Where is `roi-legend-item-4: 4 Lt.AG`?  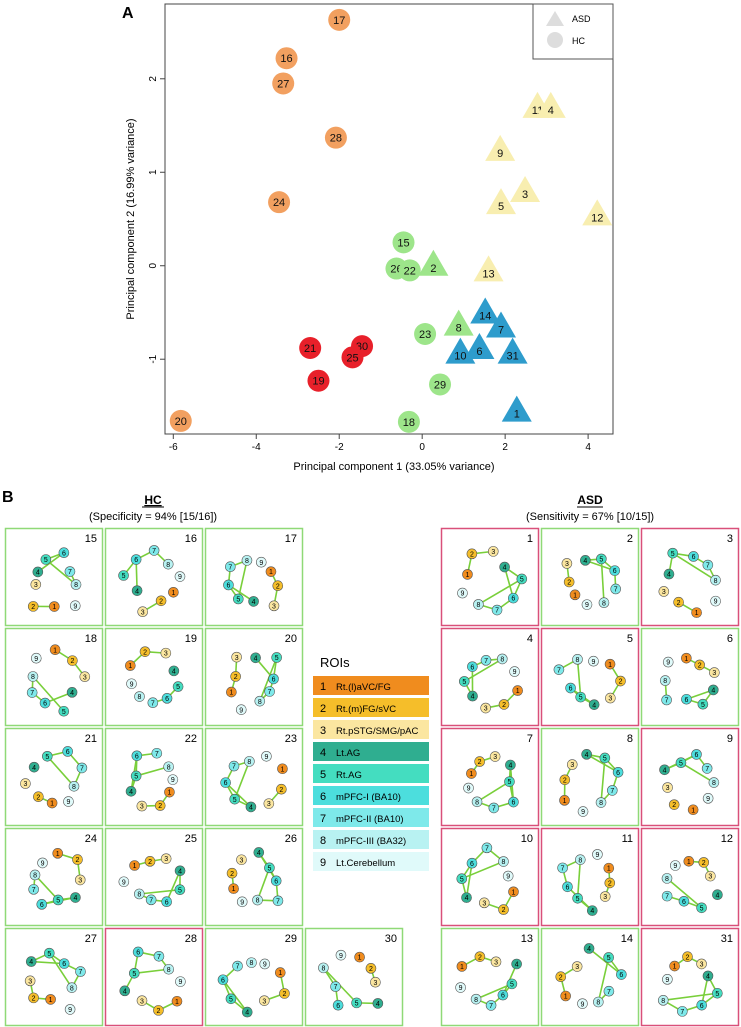 roi-legend-item-4: 4 Lt.AG is located at coordinates (371, 751).